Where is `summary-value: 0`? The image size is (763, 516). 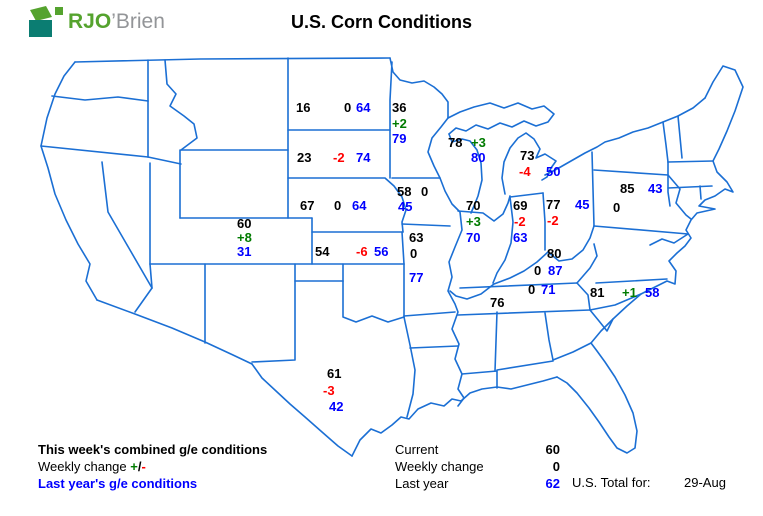 summary-value: 0 is located at coordinates (556, 466).